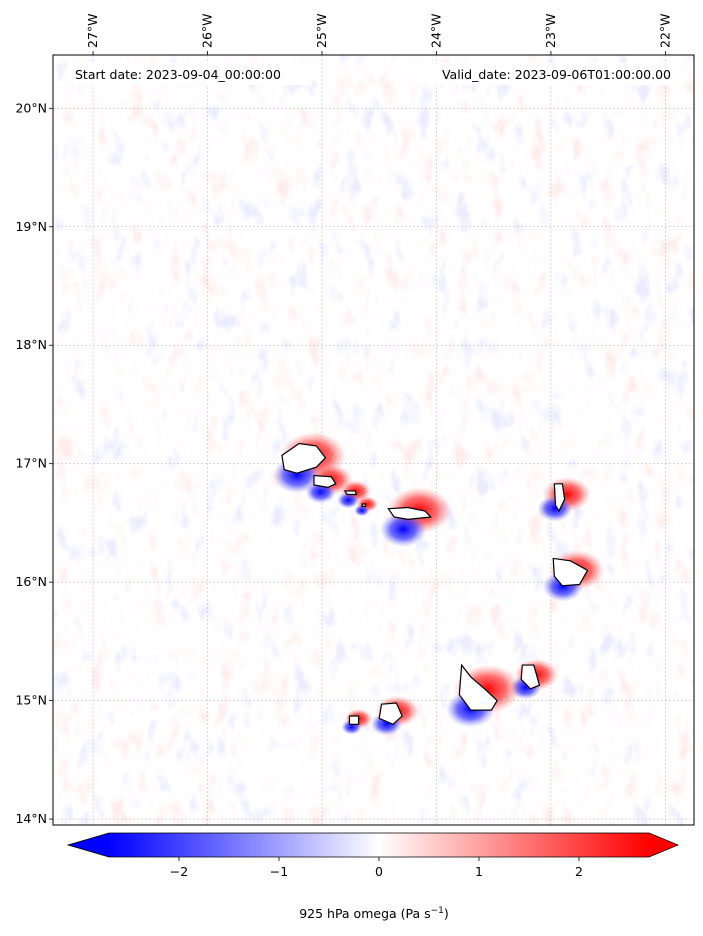 The image size is (703, 936). Describe the element at coordinates (178, 74) in the screenshot. I see `start-date-label: Start date: 2023-09-04_00:00:00` at that location.